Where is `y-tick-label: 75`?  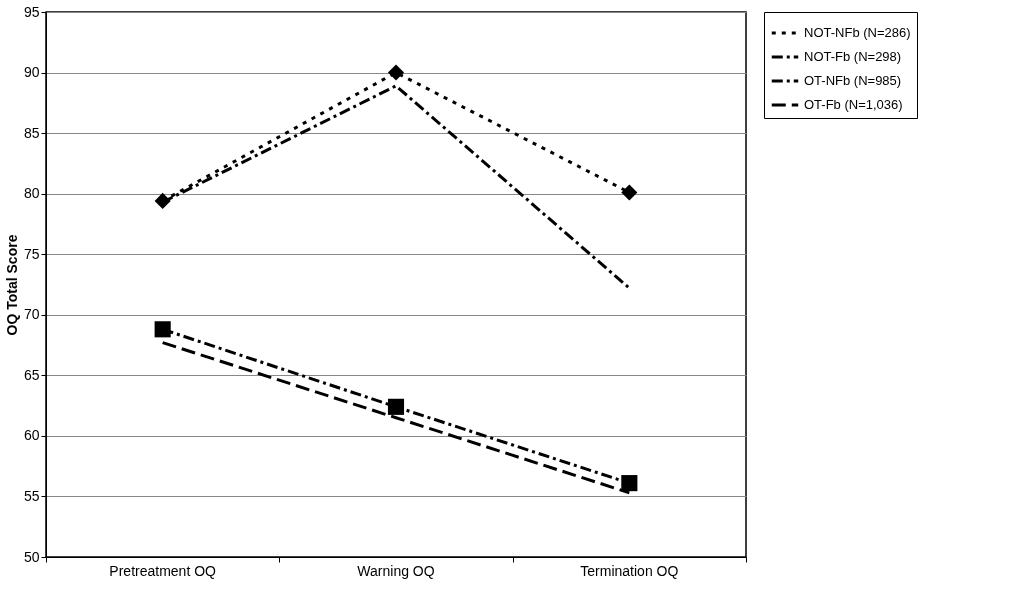 y-tick-label: 75 is located at coordinates (31, 253).